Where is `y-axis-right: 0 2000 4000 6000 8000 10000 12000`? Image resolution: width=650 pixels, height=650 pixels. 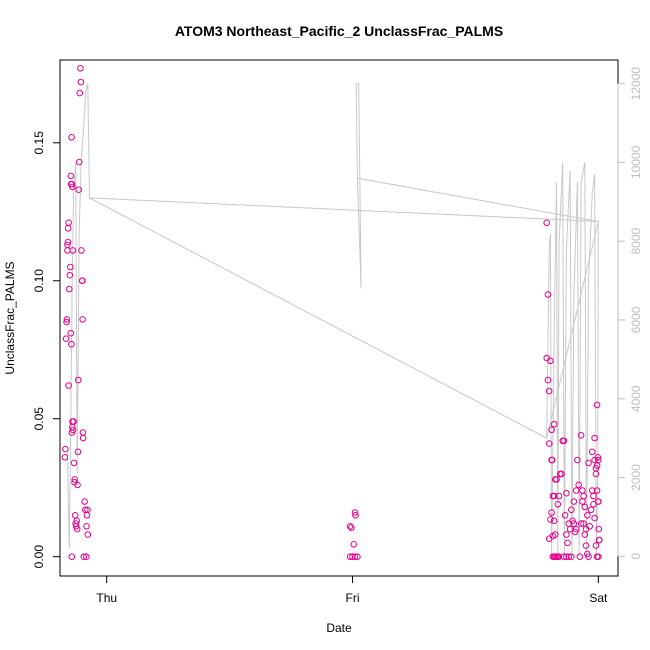 y-axis-right: 0 2000 4000 6000 8000 10000 12000 is located at coordinates (630, 313).